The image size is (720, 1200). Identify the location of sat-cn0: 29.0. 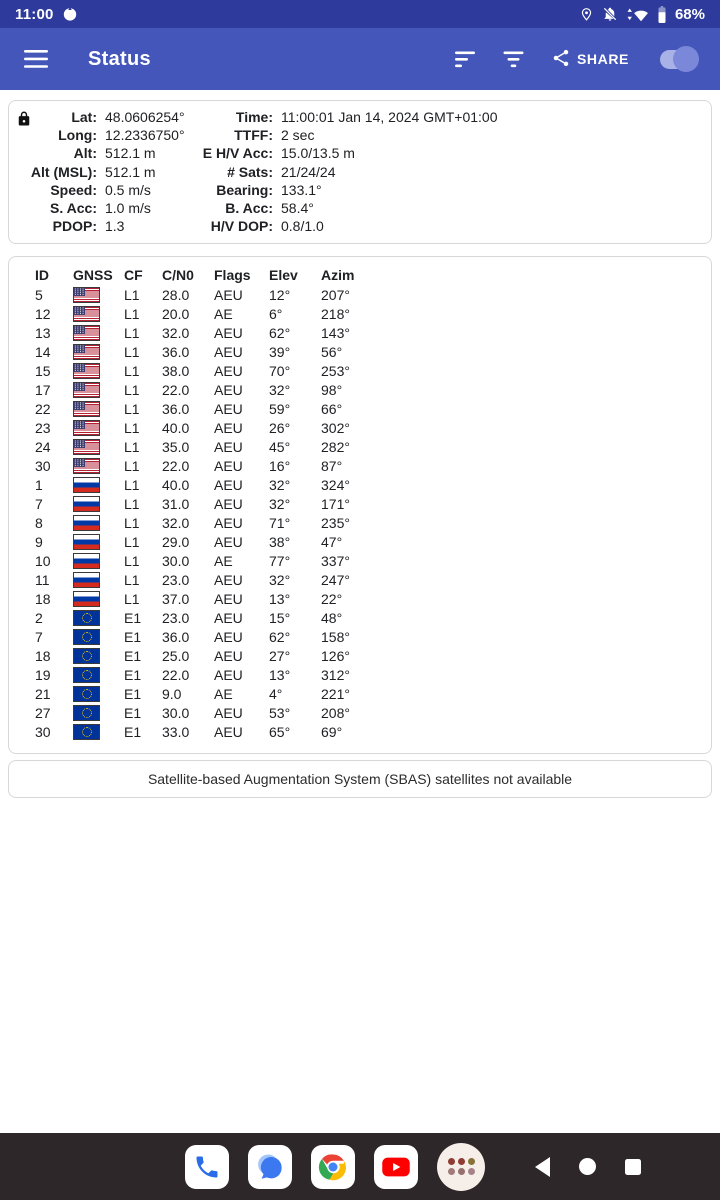
(176, 541).